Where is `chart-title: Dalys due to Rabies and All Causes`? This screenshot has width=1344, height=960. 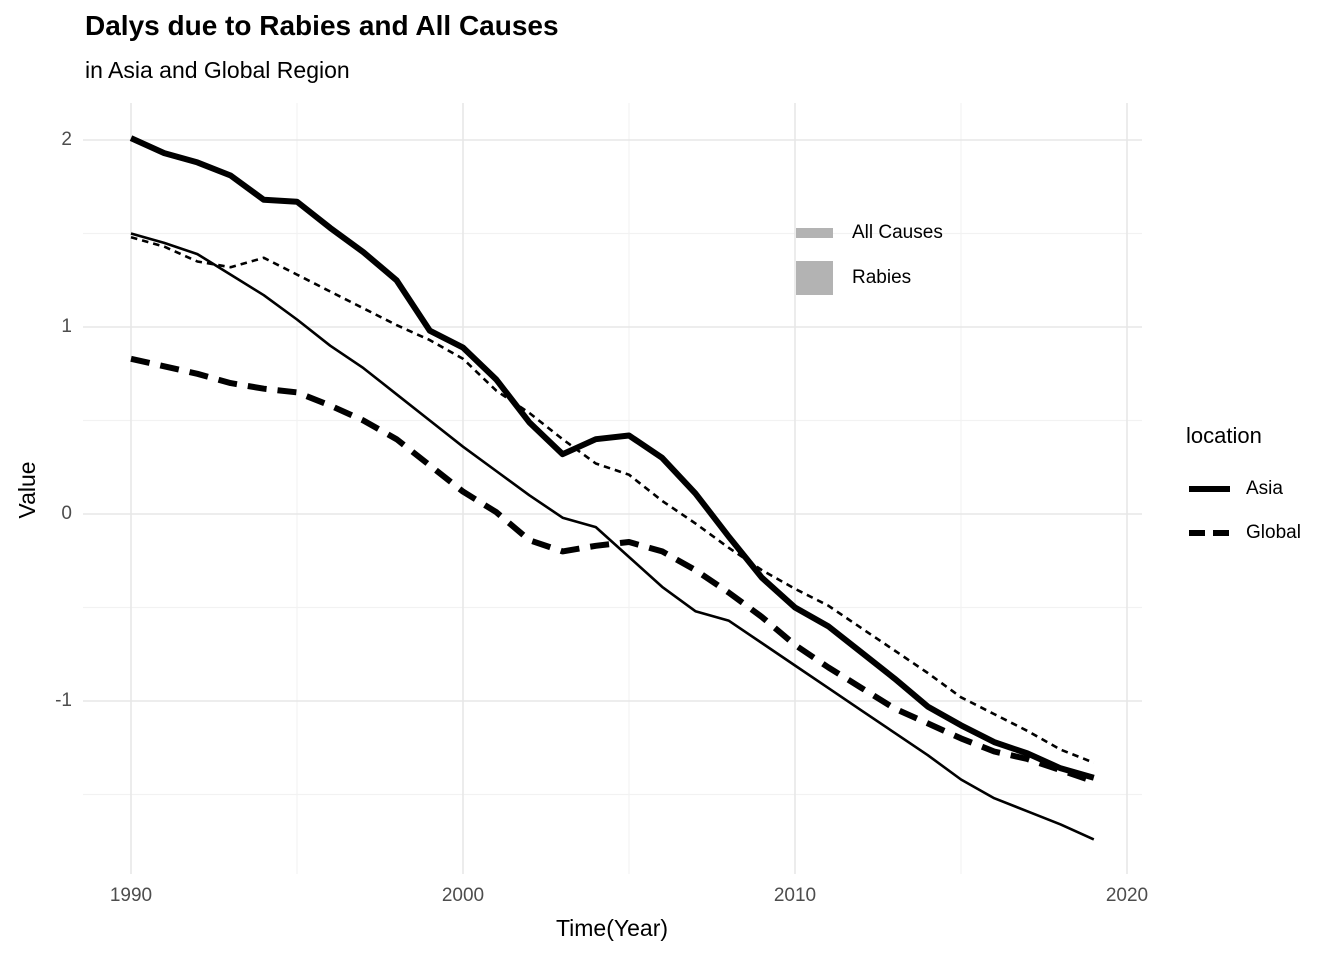 chart-title: Dalys due to Rabies and All Causes is located at coordinates (322, 25).